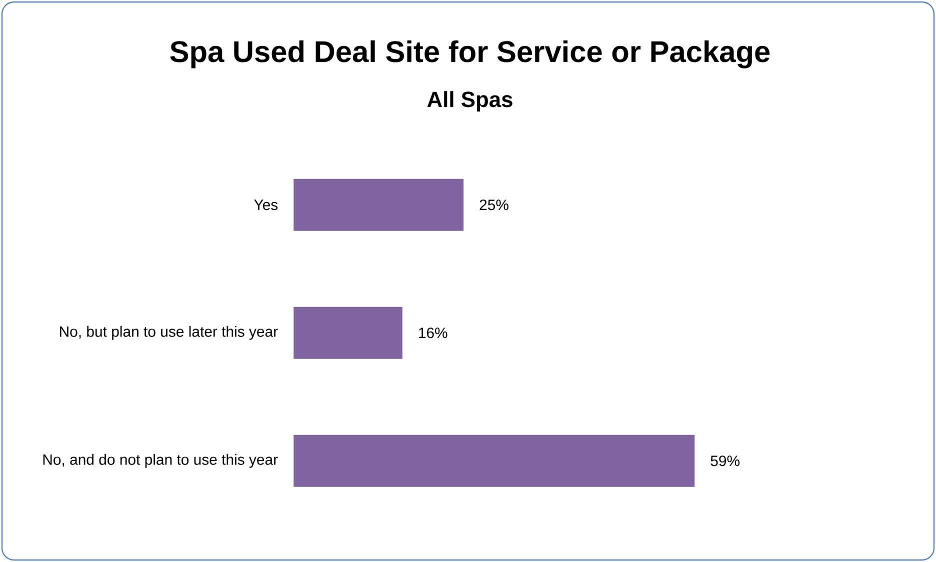 Image resolution: width=936 pixels, height=562 pixels. What do you see at coordinates (470, 54) in the screenshot?
I see `chart-title: Spa Used Deal Site for Service or Package` at bounding box center [470, 54].